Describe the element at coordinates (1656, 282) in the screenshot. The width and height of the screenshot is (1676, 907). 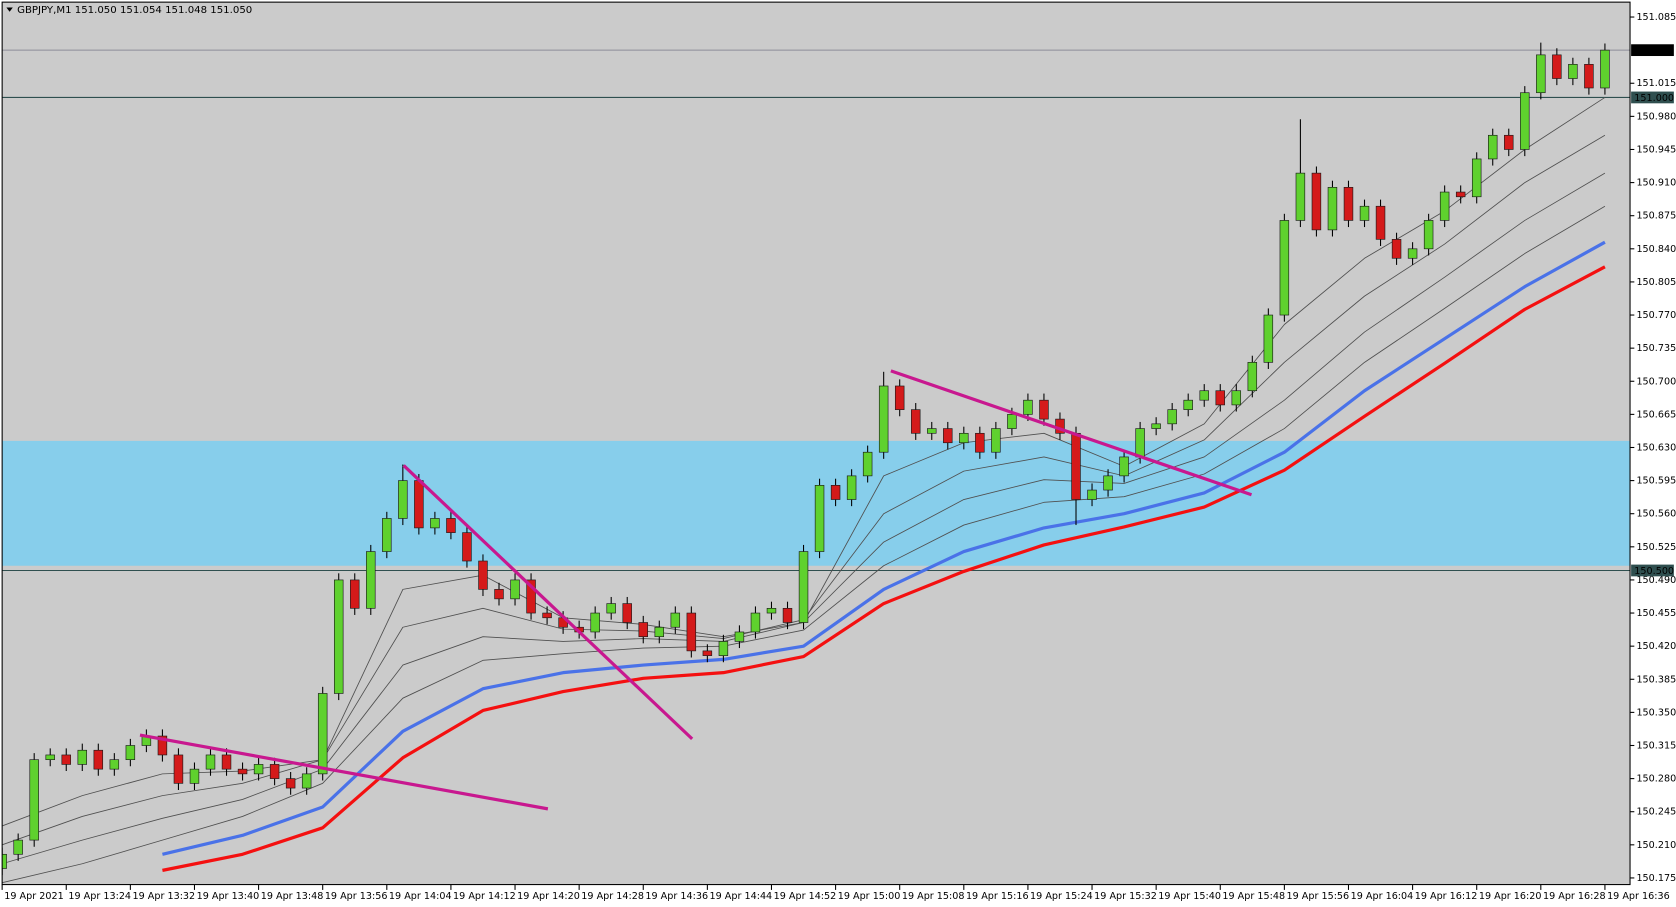
I see `y-tick-label: 150.805` at that location.